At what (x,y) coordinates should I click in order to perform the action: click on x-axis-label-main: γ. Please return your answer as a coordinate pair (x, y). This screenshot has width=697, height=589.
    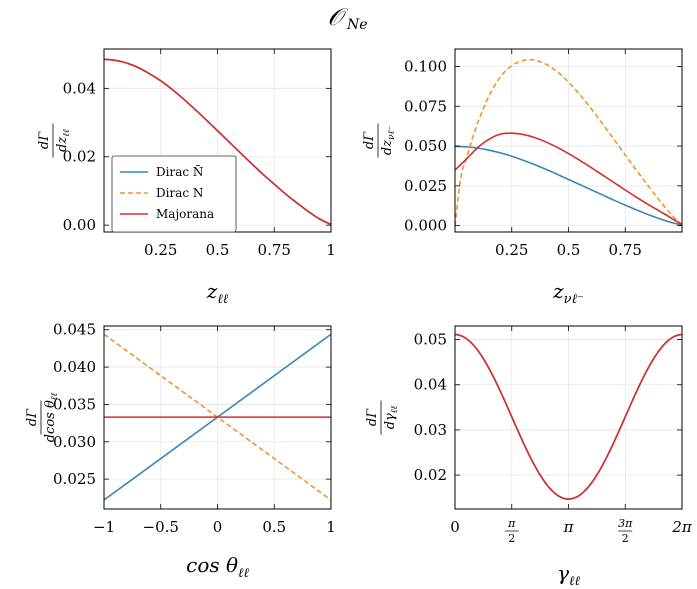
    Looking at the image, I should click on (563, 573).